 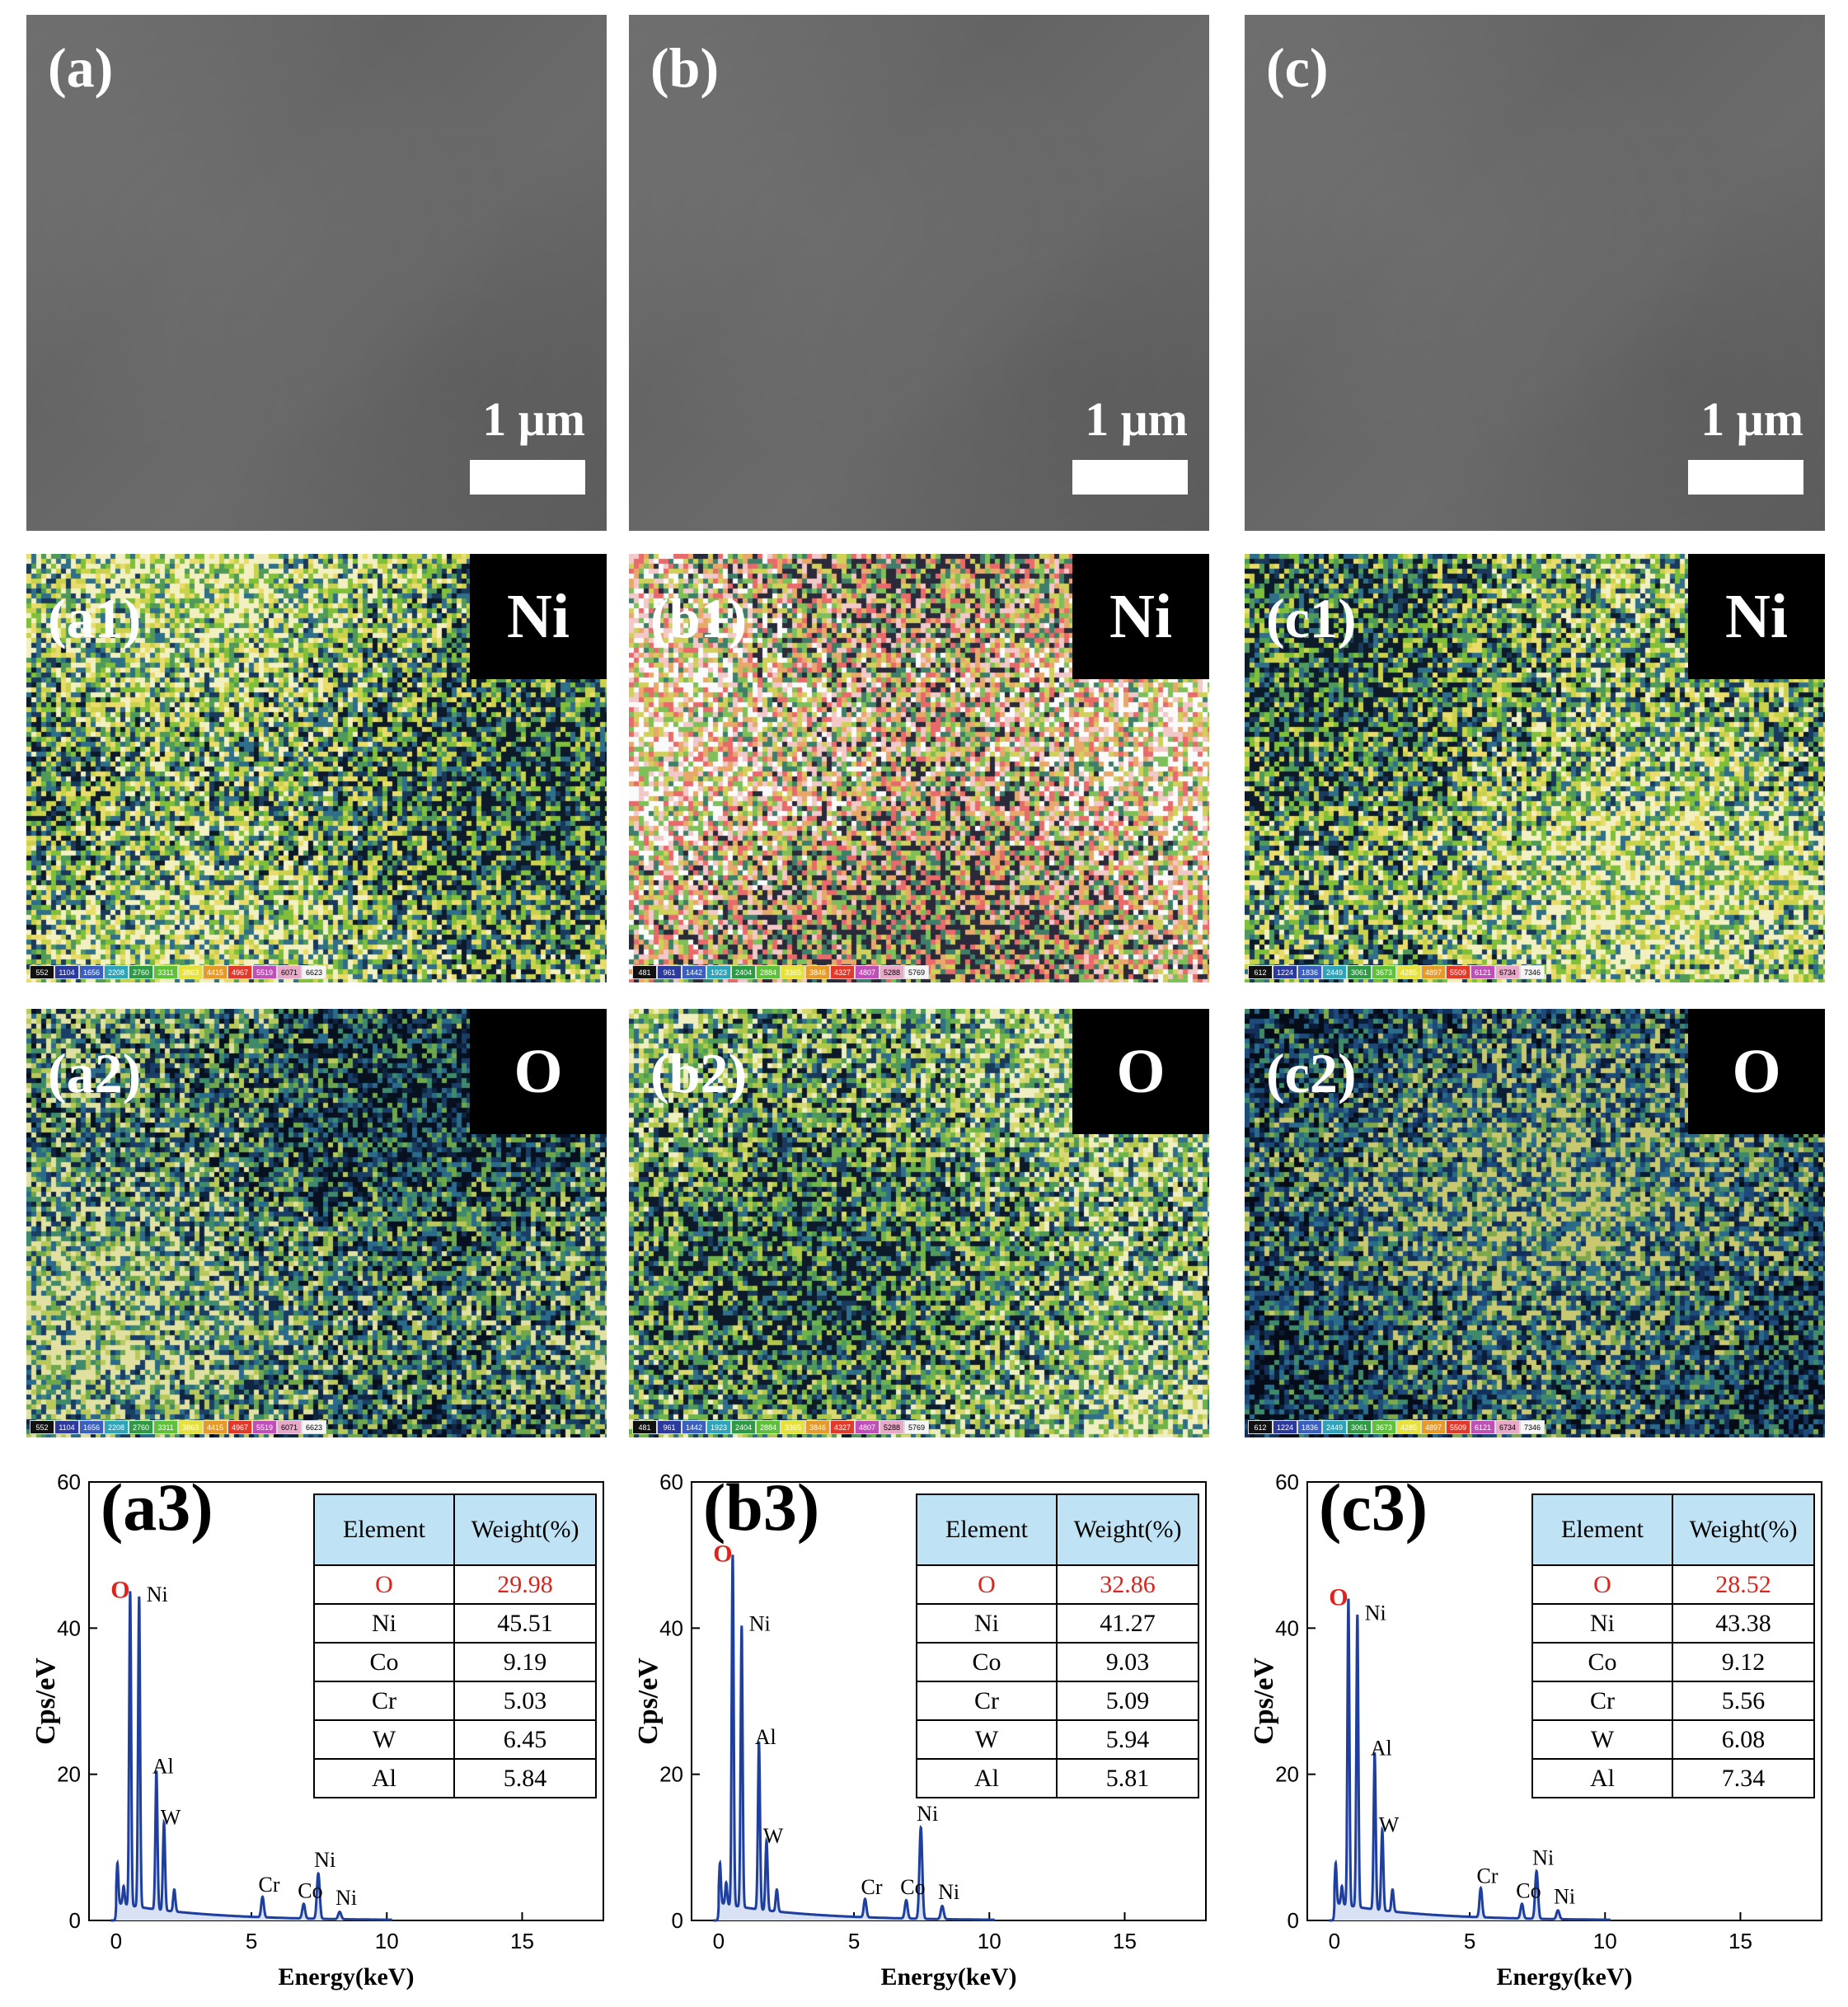 I want to click on colorbar-cell: 4285, so click(x=1408, y=1427).